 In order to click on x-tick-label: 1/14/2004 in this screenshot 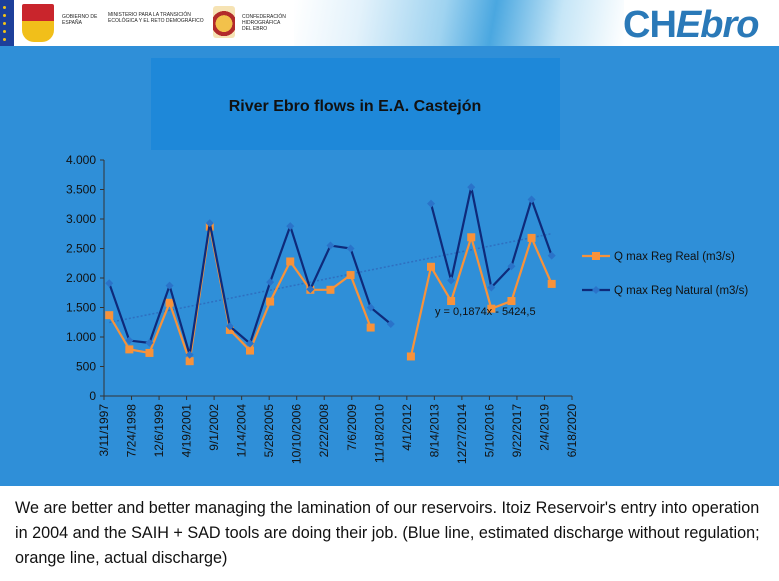, I will do `click(242, 431)`.